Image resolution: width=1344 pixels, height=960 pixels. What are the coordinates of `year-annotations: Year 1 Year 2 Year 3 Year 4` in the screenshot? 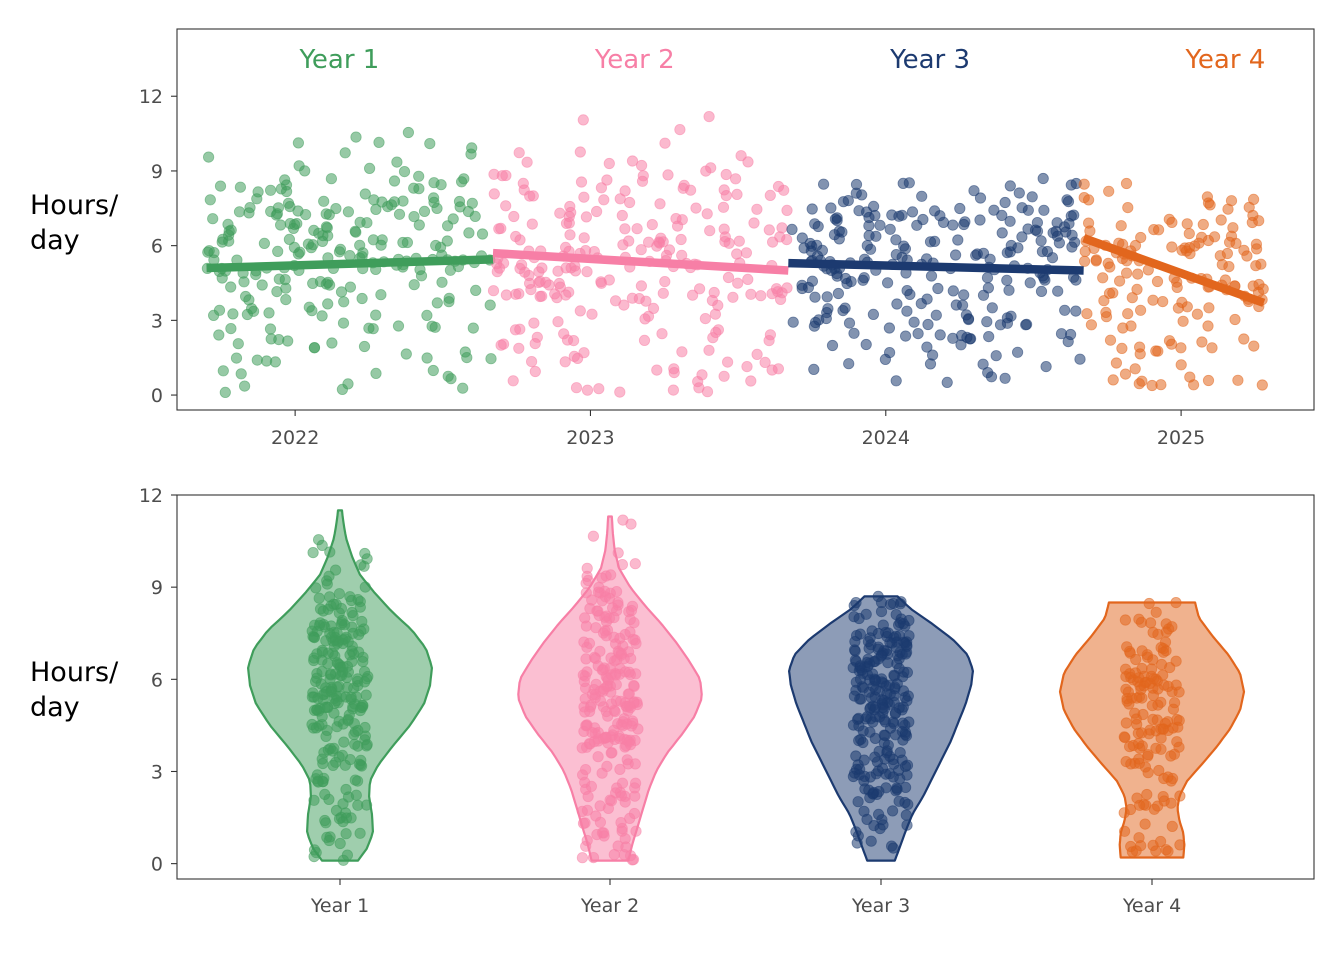 It's located at (781, 60).